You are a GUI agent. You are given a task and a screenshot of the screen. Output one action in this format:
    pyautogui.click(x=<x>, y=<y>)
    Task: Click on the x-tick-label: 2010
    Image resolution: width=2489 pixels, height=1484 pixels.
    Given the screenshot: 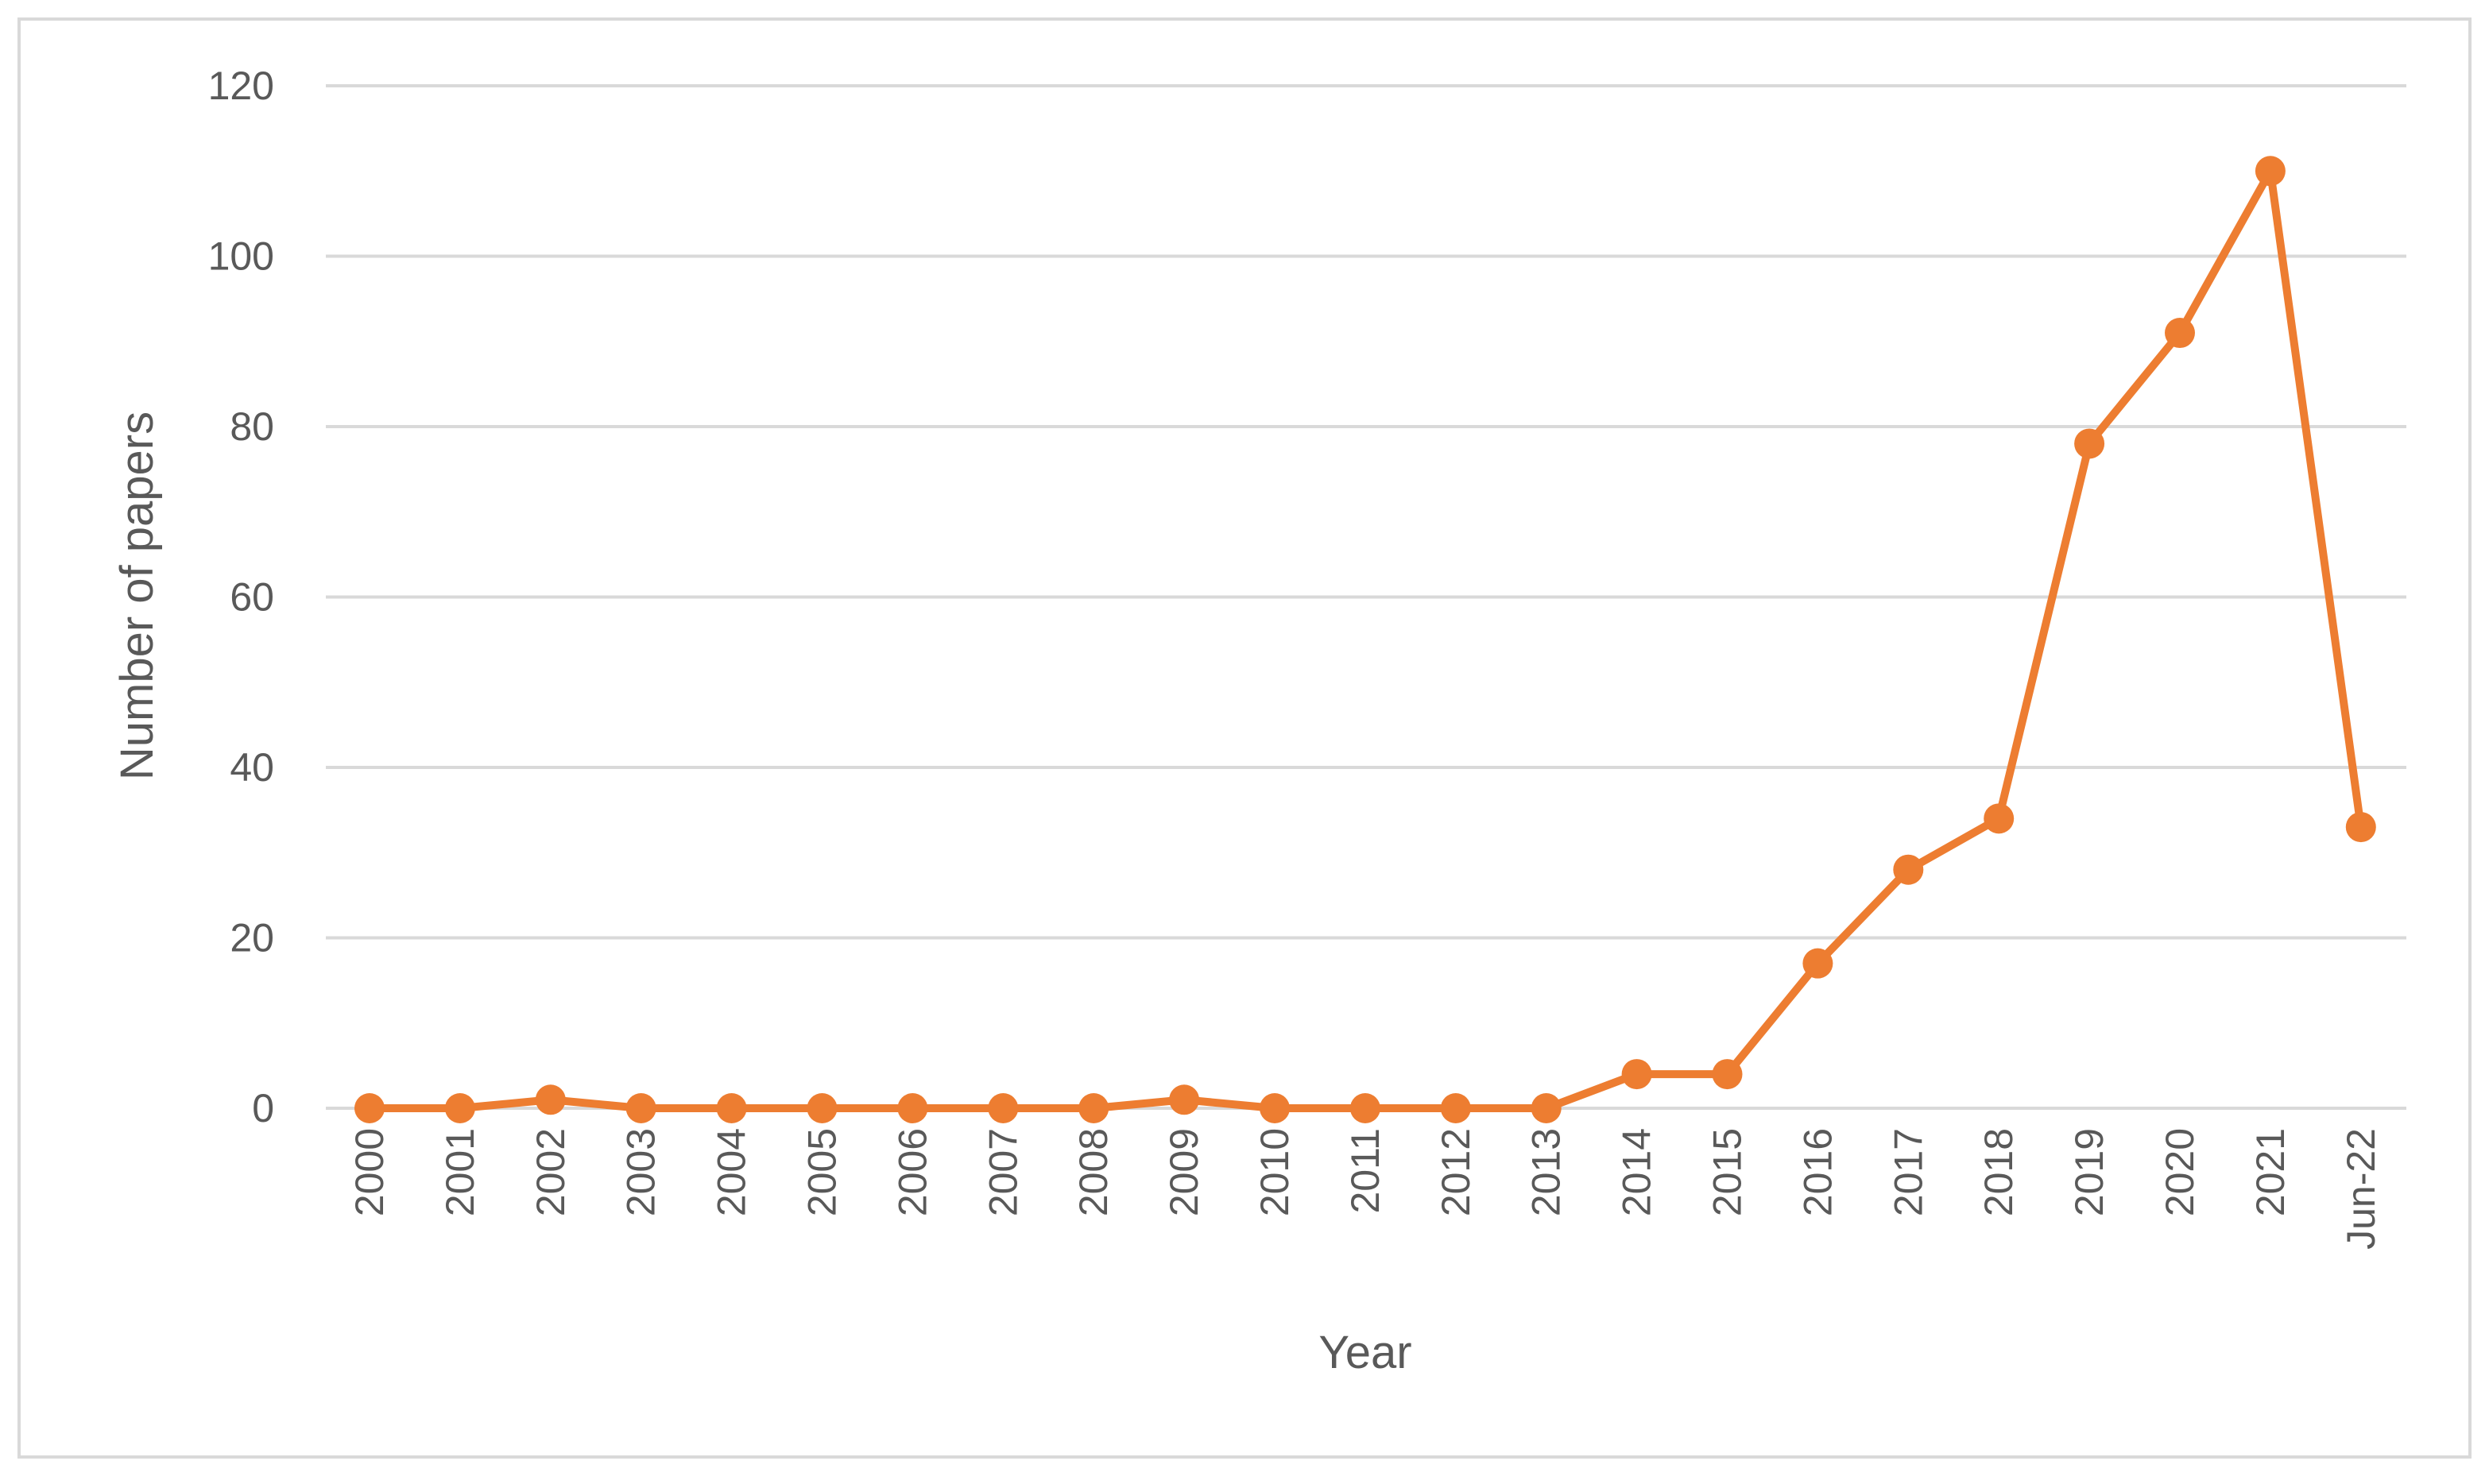 What is the action you would take?
    pyautogui.click(x=1274, y=1172)
    